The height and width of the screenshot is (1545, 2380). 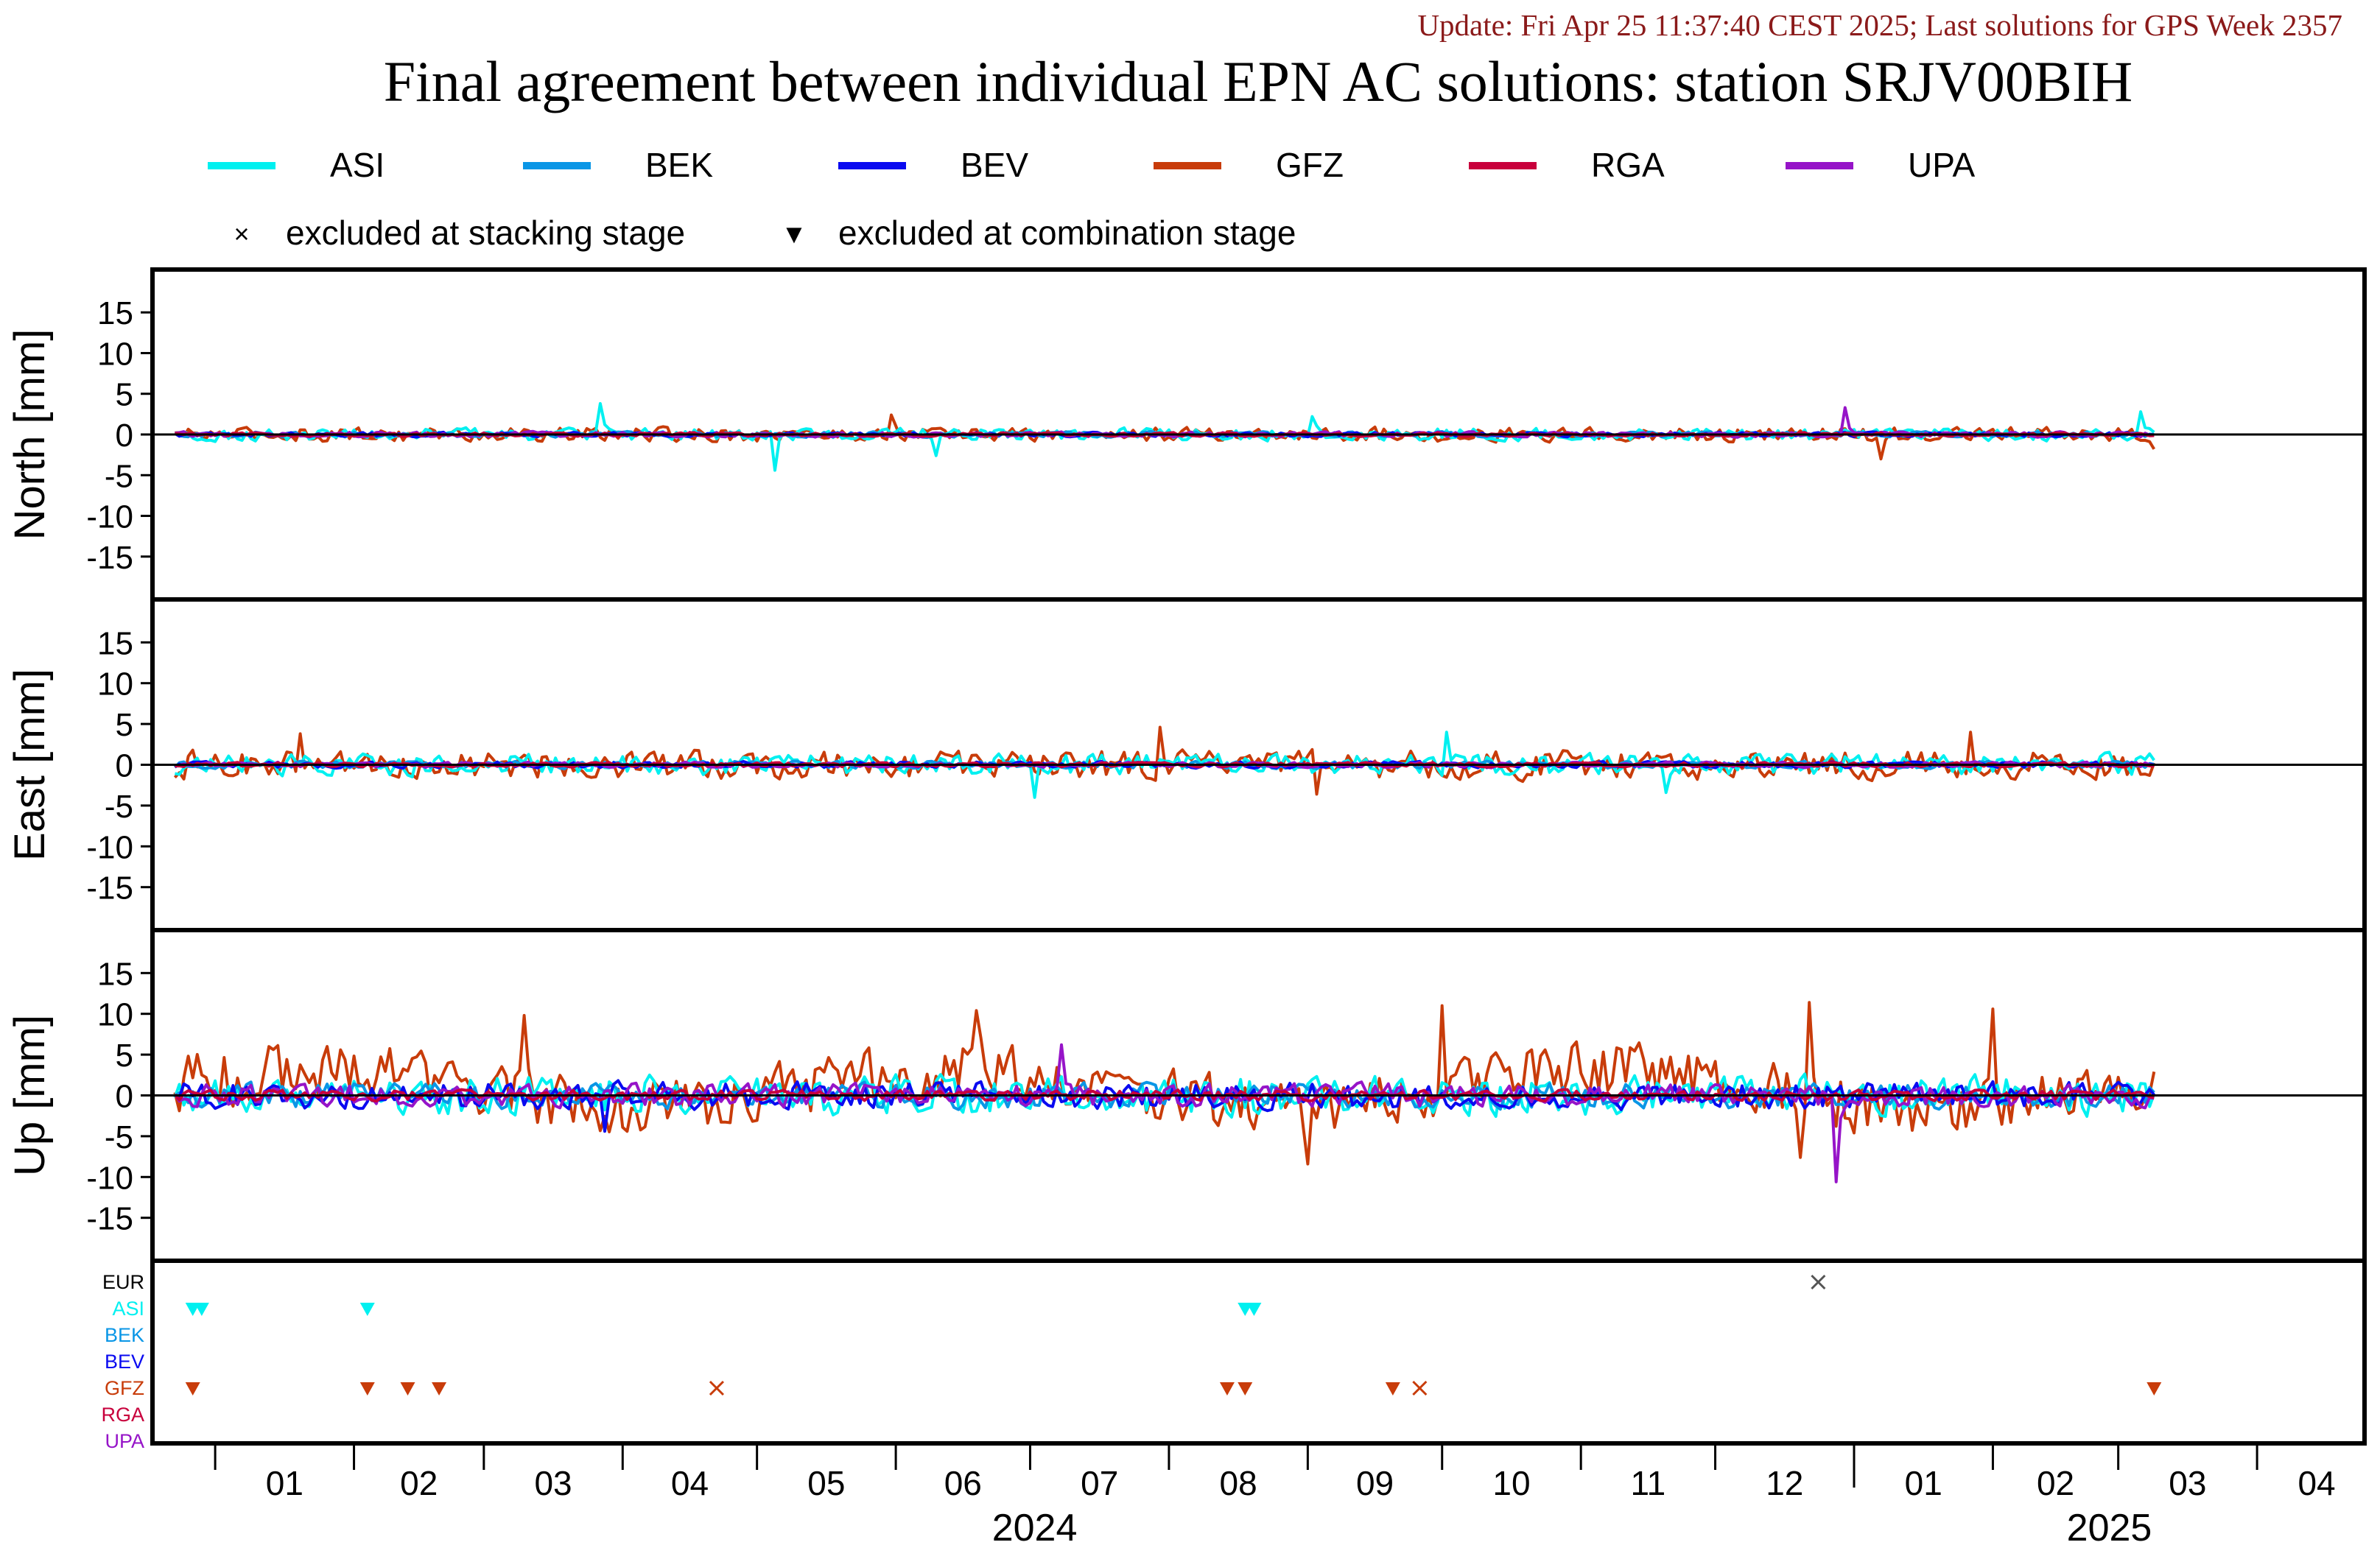 What do you see at coordinates (30, 435) in the screenshot?
I see `y-axis-label: North [mm]` at bounding box center [30, 435].